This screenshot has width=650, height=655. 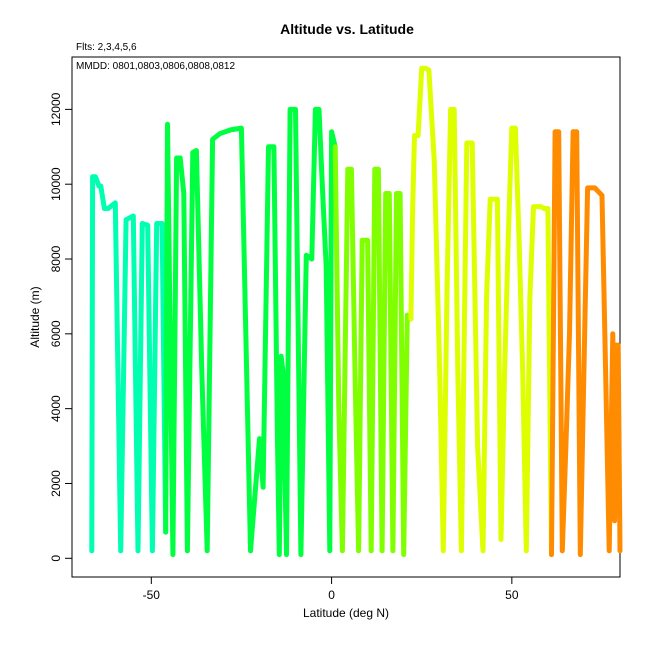 I want to click on y-tick-label: 0, so click(x=56, y=558).